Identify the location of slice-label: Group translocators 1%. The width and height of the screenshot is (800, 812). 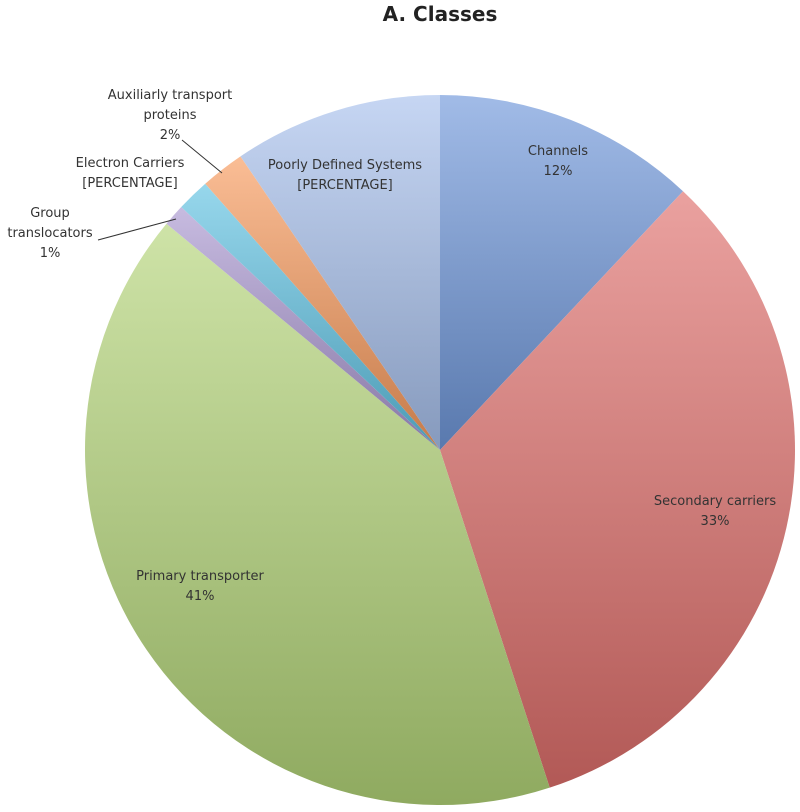
(50, 234).